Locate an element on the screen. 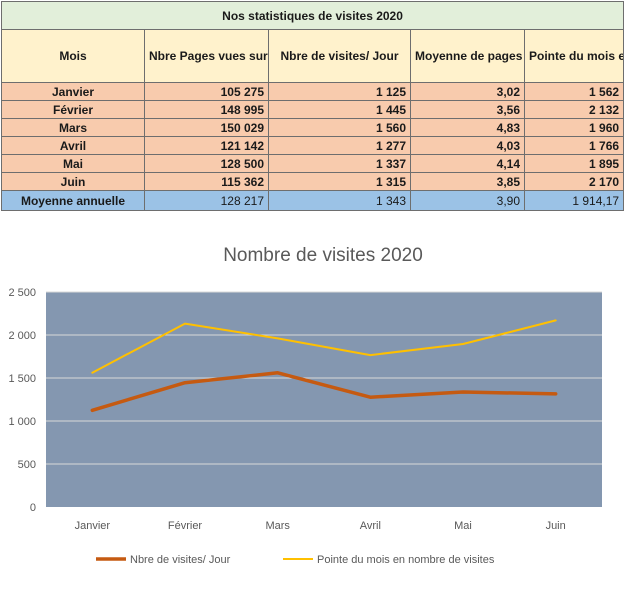  avg-pages-cell: 3,56 is located at coordinates (467, 109).